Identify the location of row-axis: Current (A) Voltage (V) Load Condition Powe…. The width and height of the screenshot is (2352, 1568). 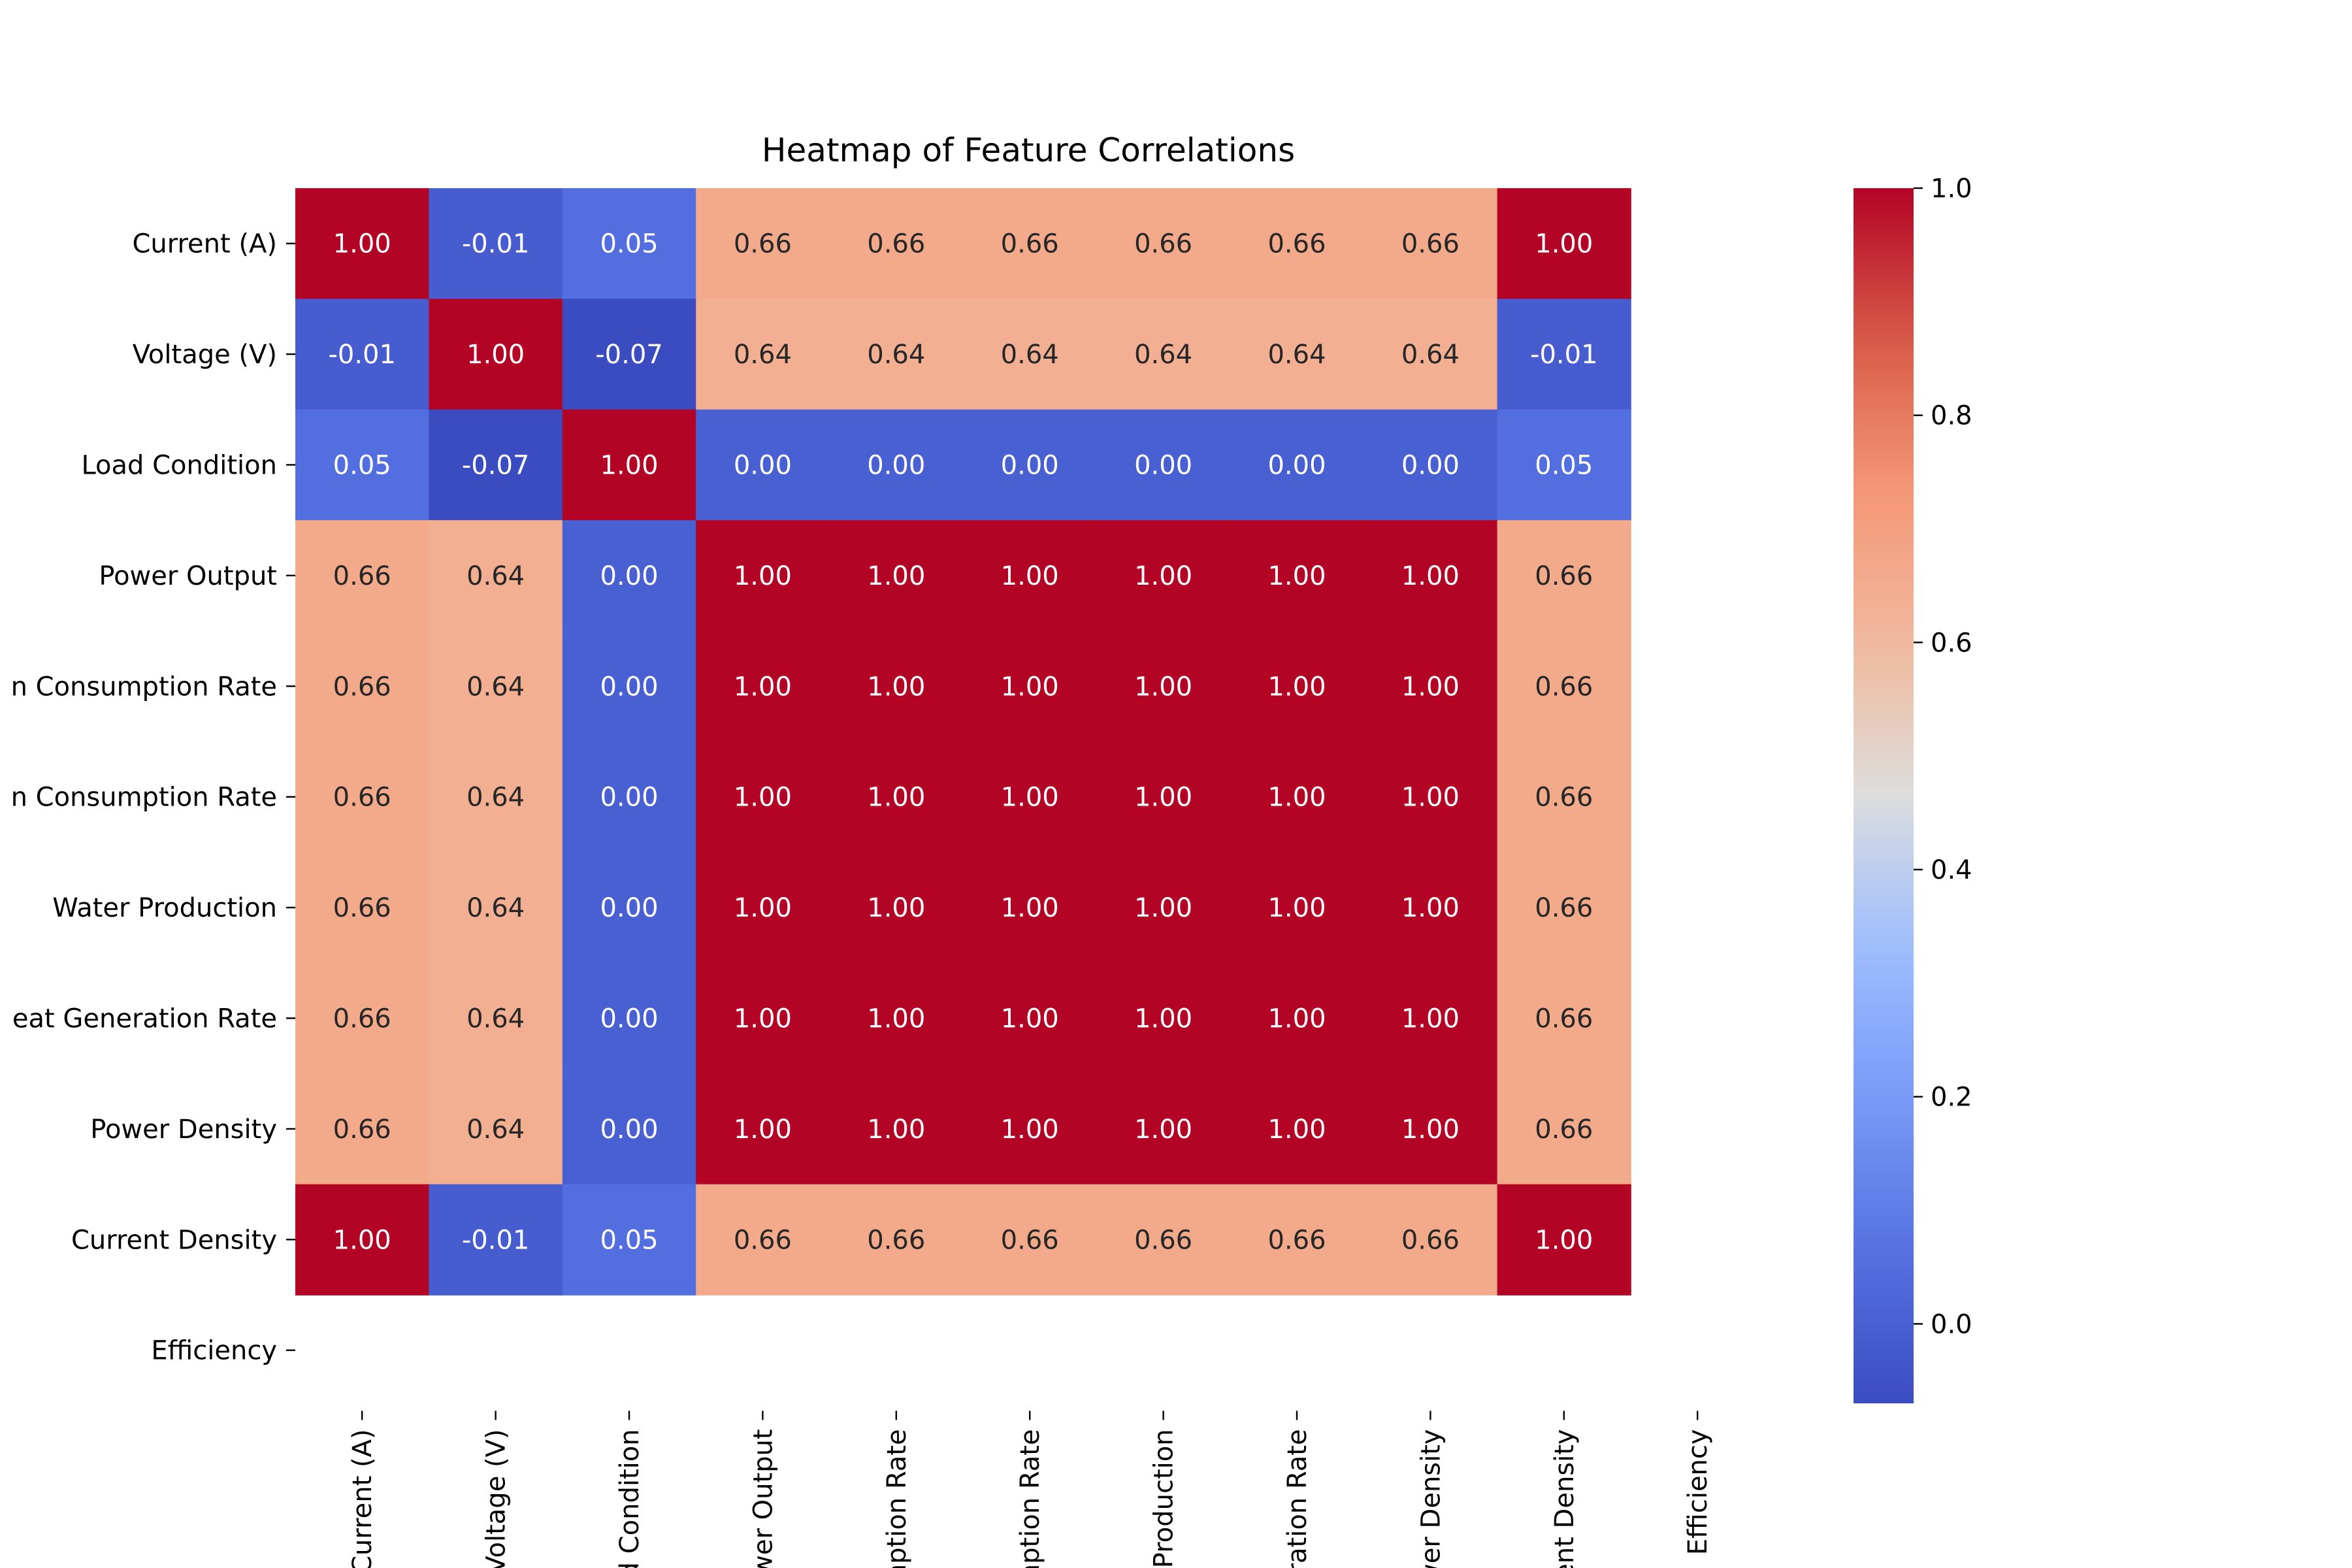
(153, 797).